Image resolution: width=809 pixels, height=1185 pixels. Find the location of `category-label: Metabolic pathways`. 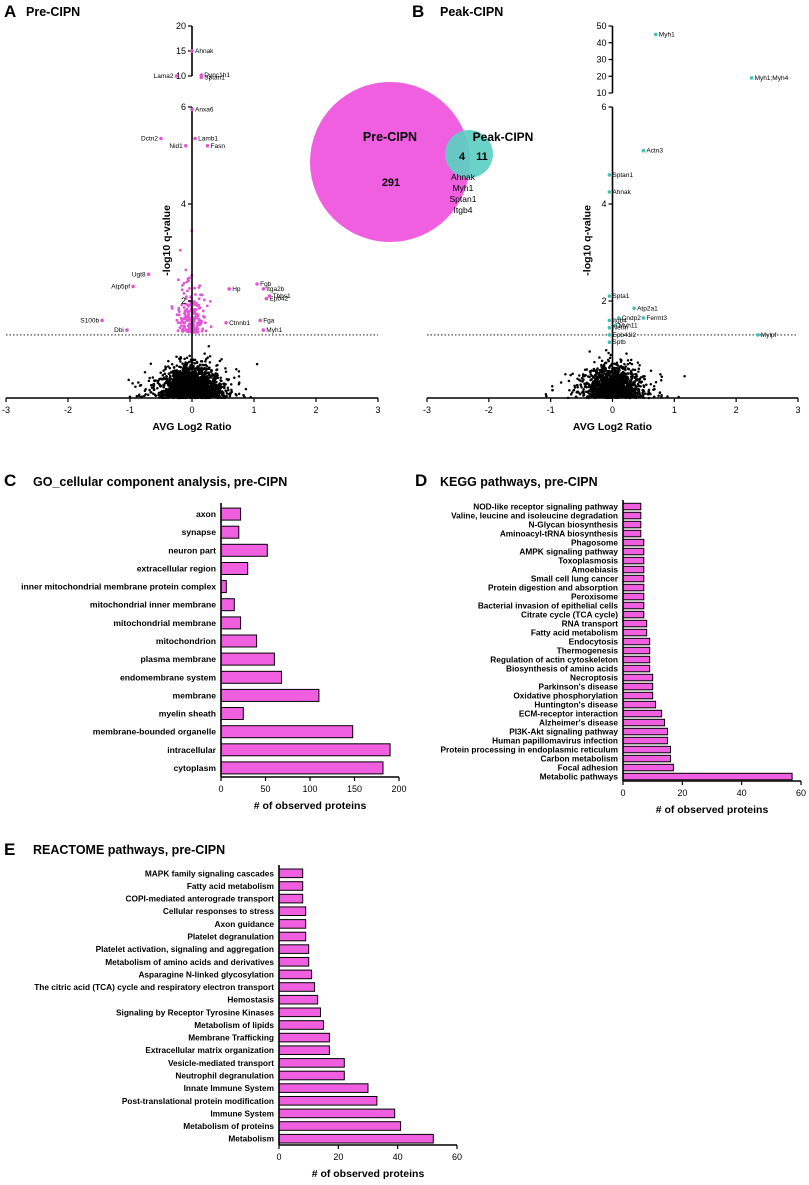

category-label: Metabolic pathways is located at coordinates (579, 777).